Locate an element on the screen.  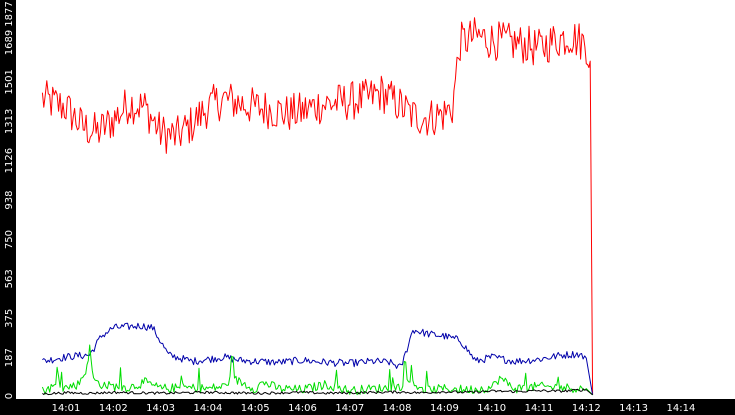
x-tick-label: 14:07 is located at coordinates (349, 408).